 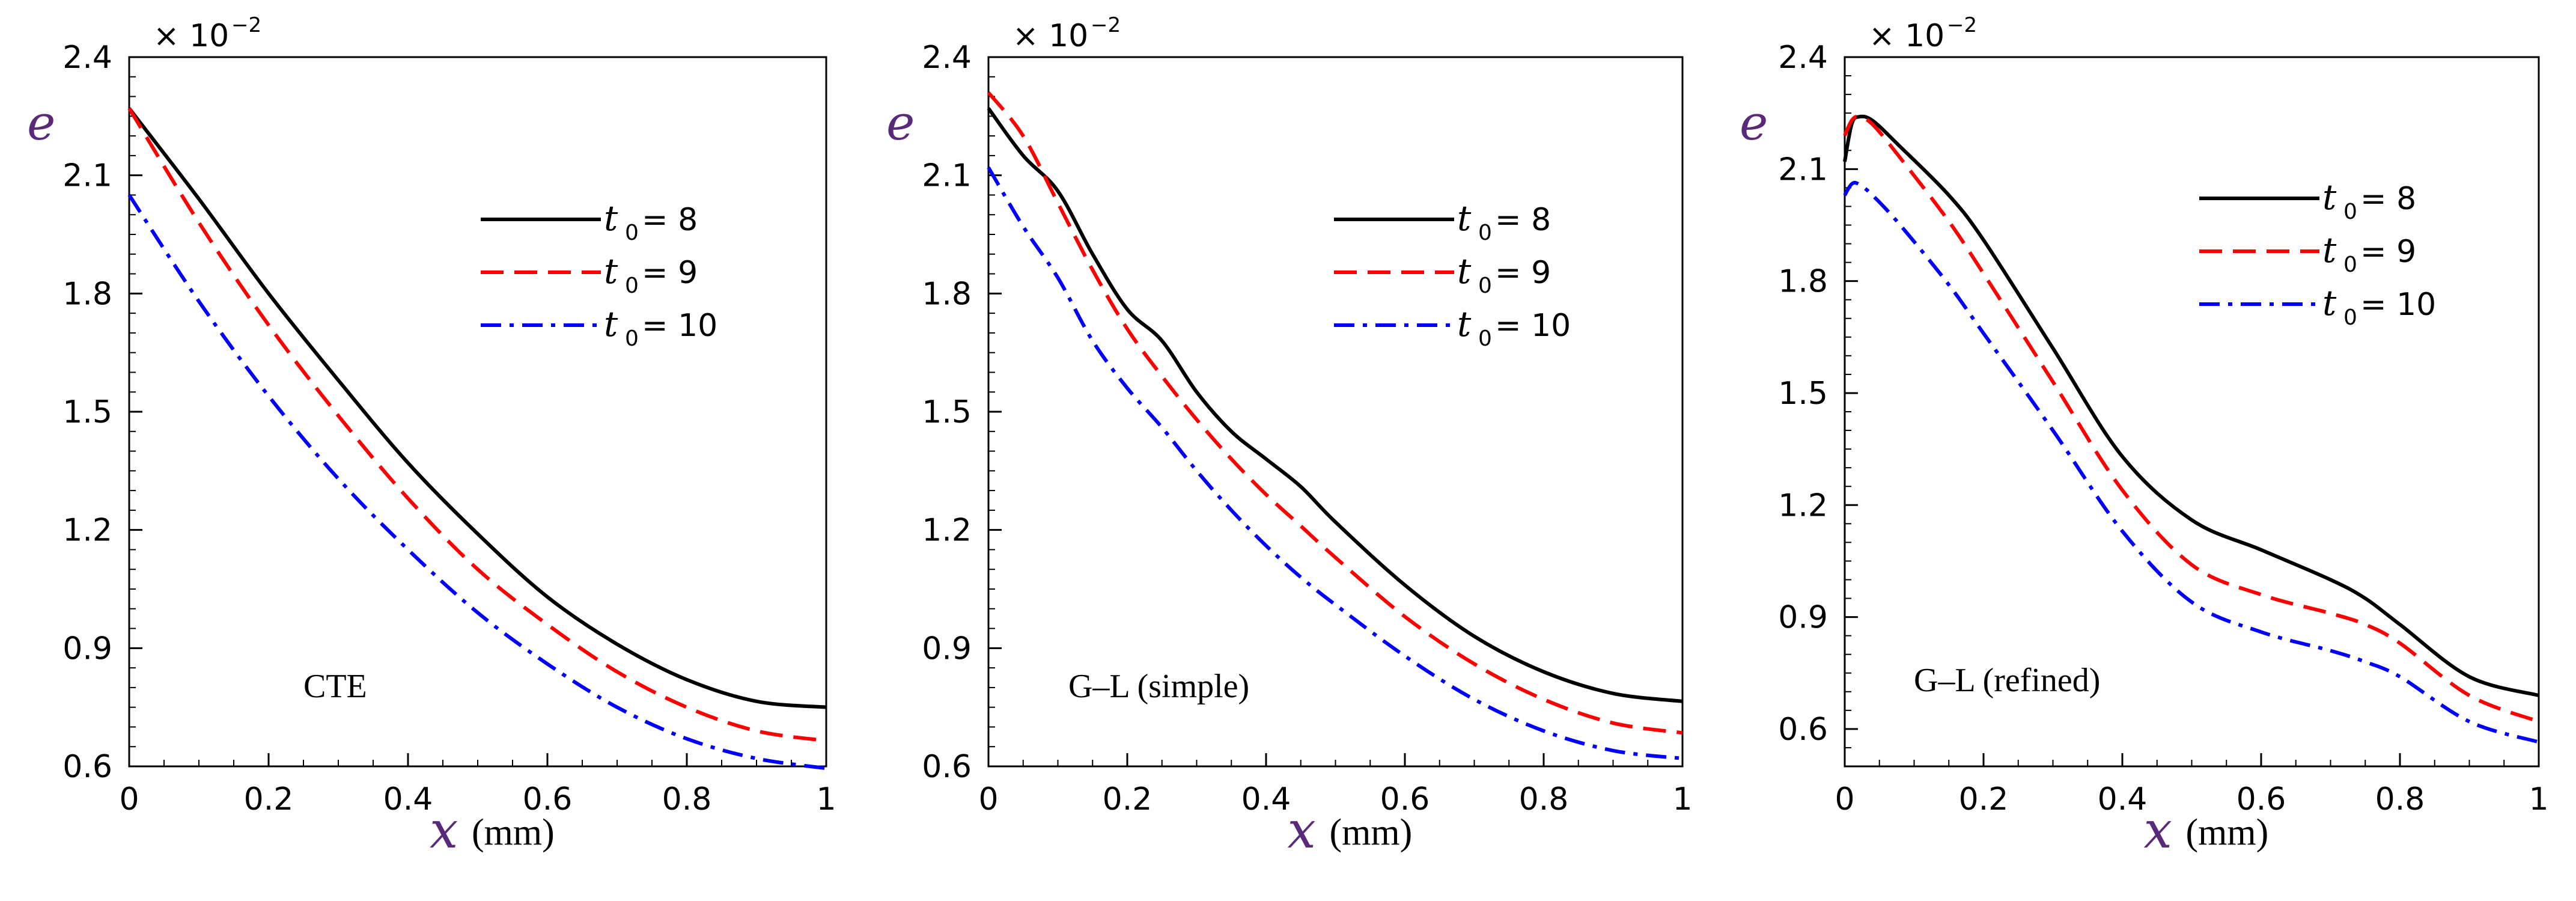 What do you see at coordinates (2007, 680) in the screenshot?
I see `panel-label: G–L (refined)` at bounding box center [2007, 680].